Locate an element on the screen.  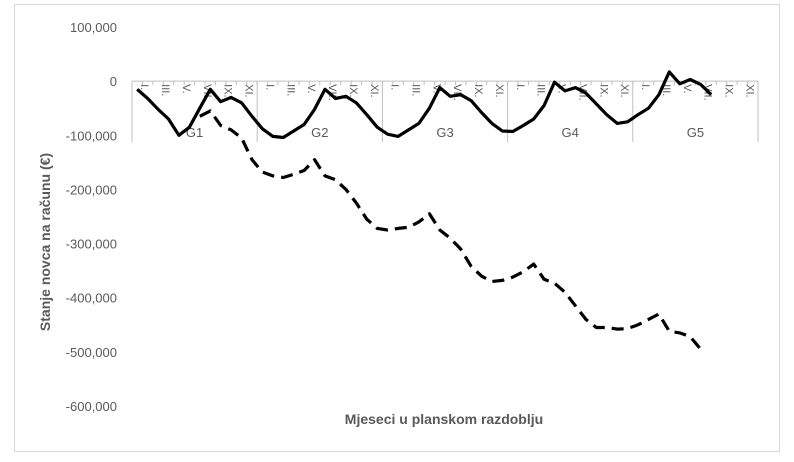
month-label: VII. is located at coordinates (457, 92).